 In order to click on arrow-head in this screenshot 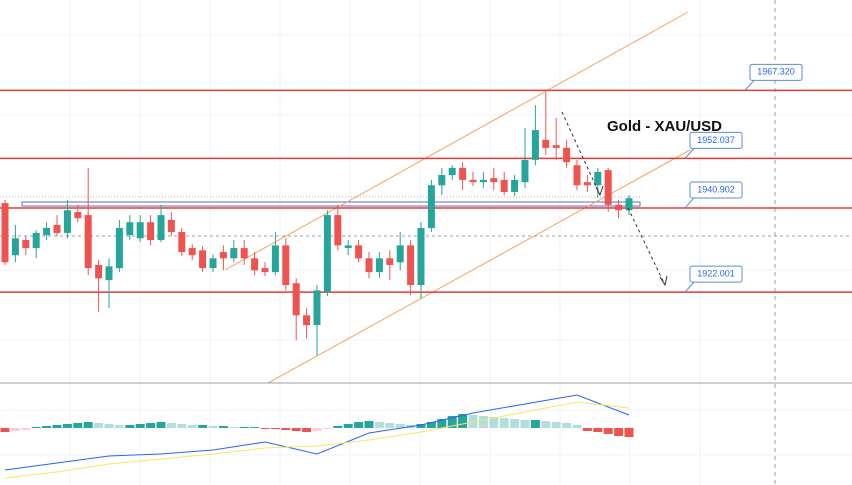, I will do `click(663, 281)`.